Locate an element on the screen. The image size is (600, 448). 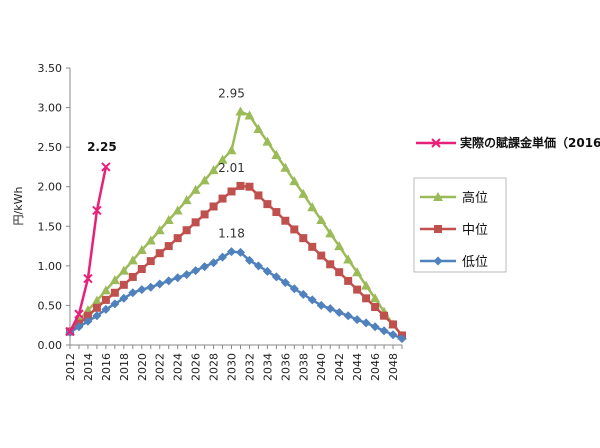
x-tick-label: 2038 is located at coordinates (303, 367).